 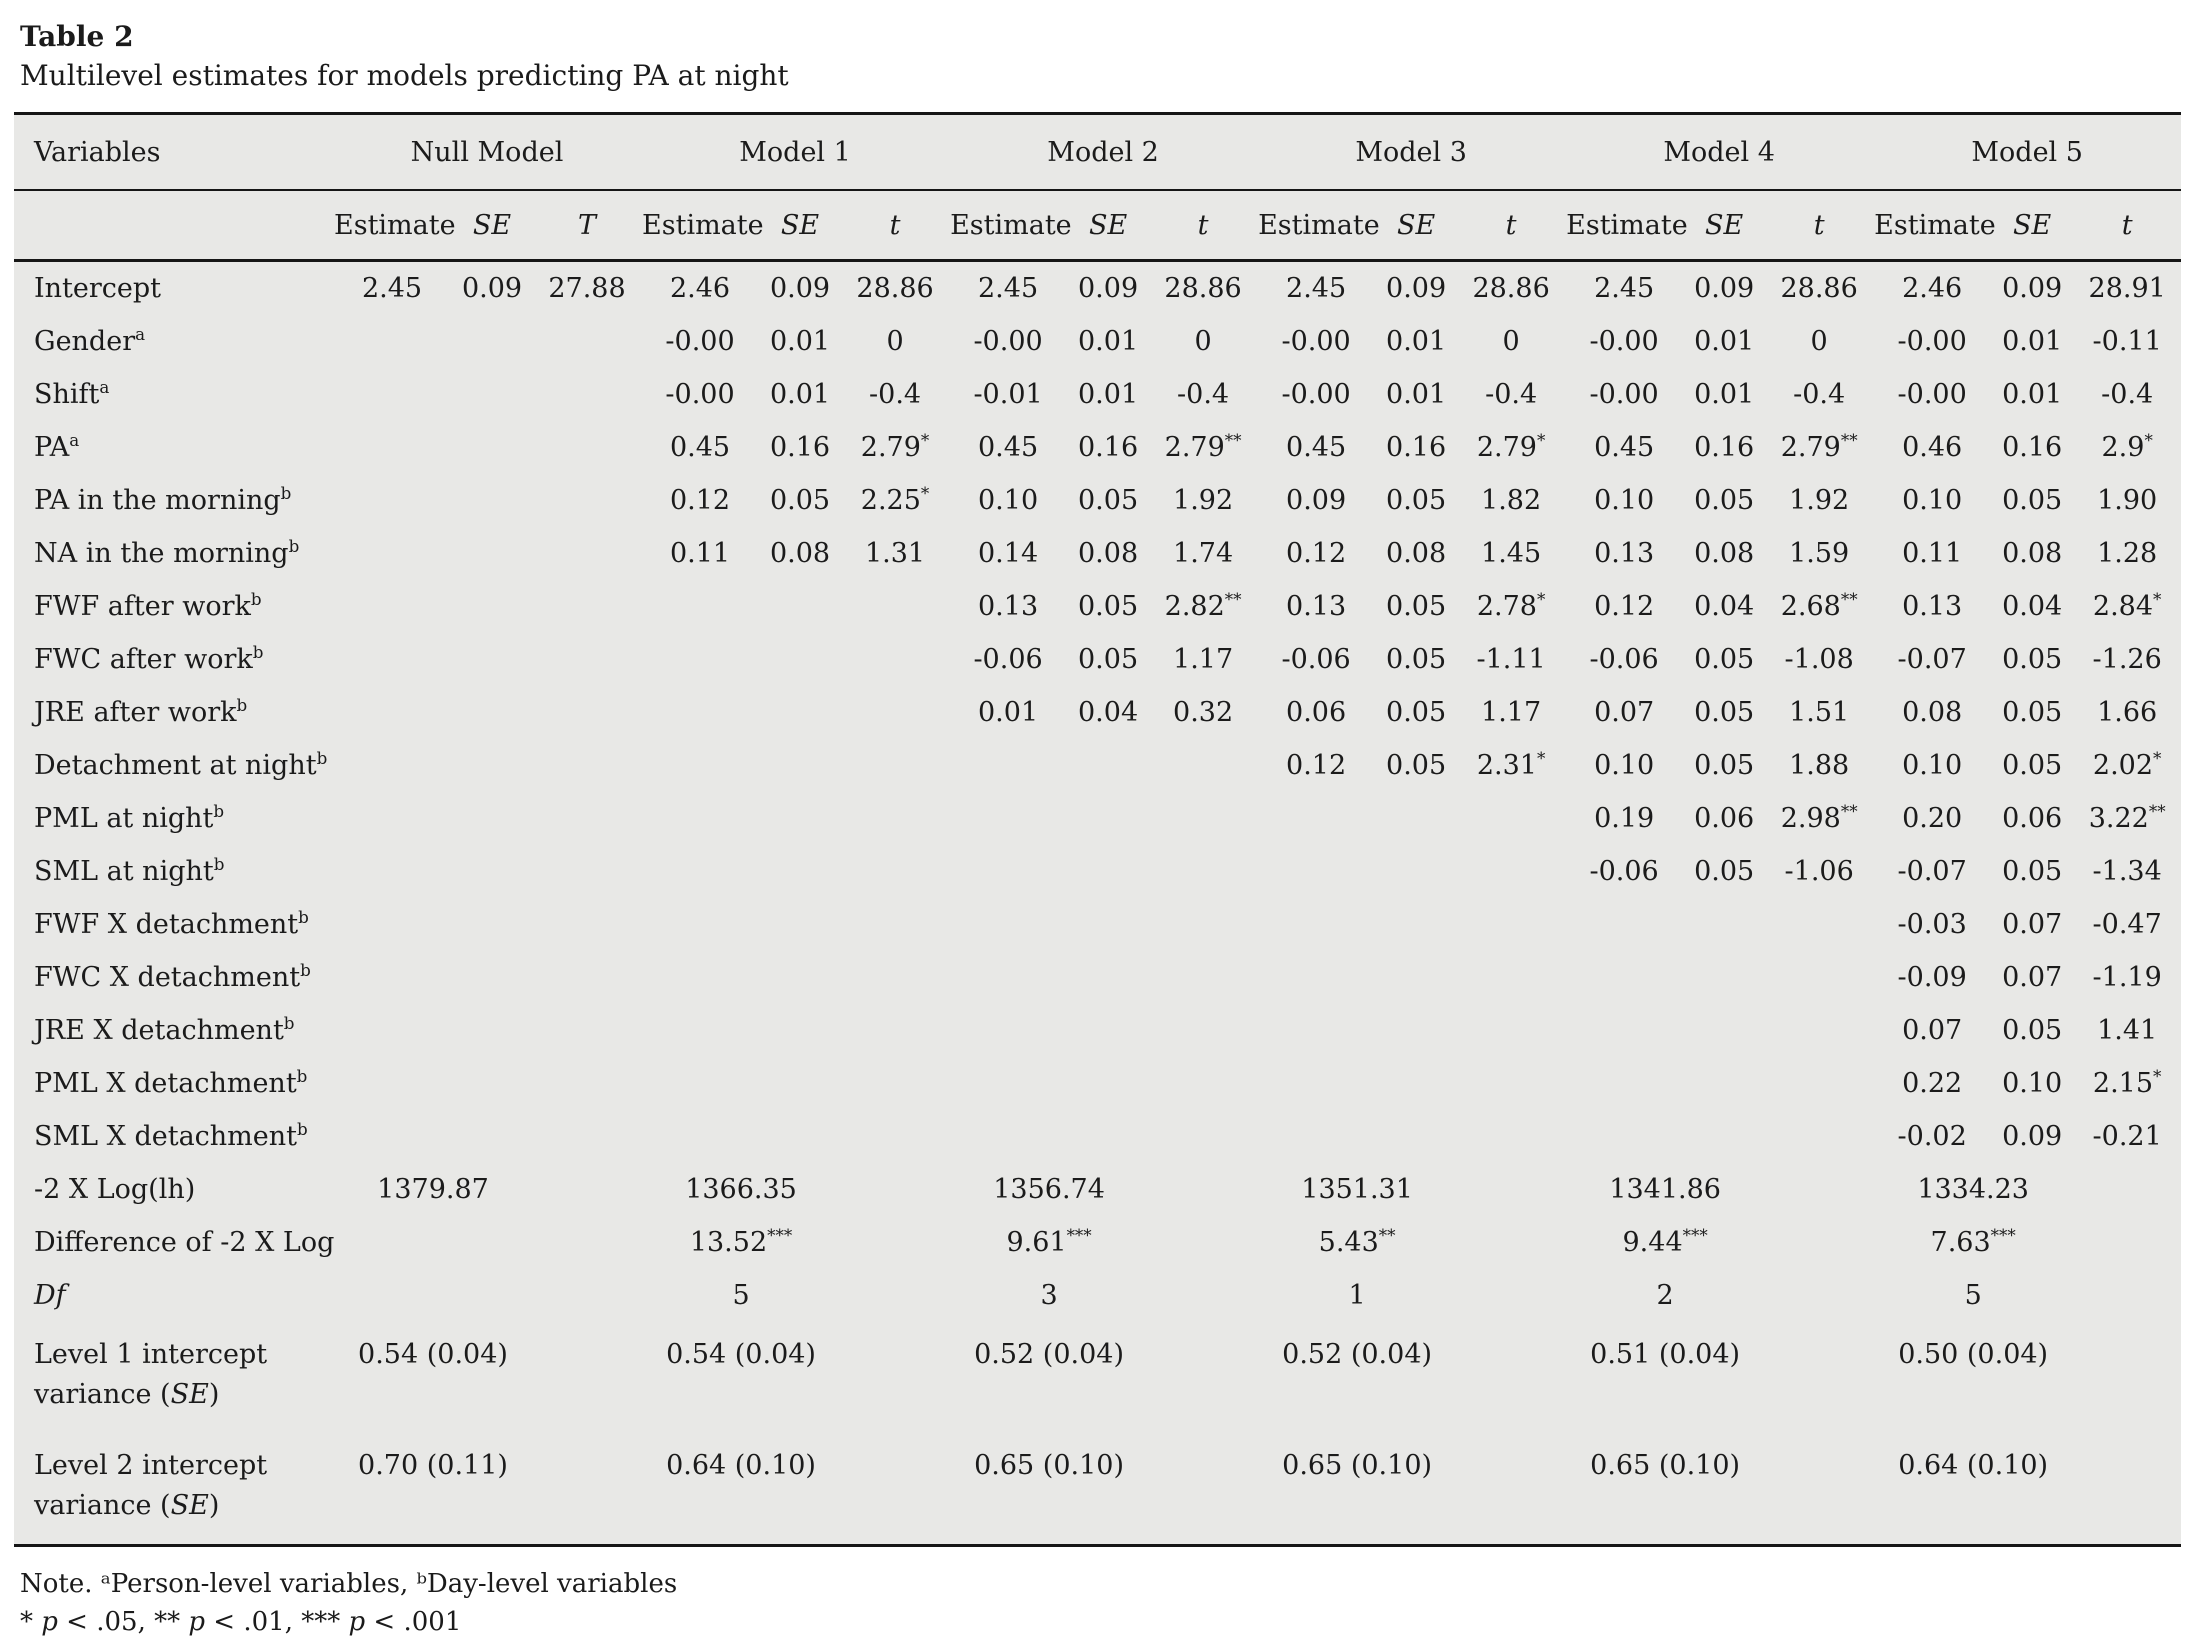 What do you see at coordinates (2032, 818) in the screenshot?
I see `se-cell: 0.06` at bounding box center [2032, 818].